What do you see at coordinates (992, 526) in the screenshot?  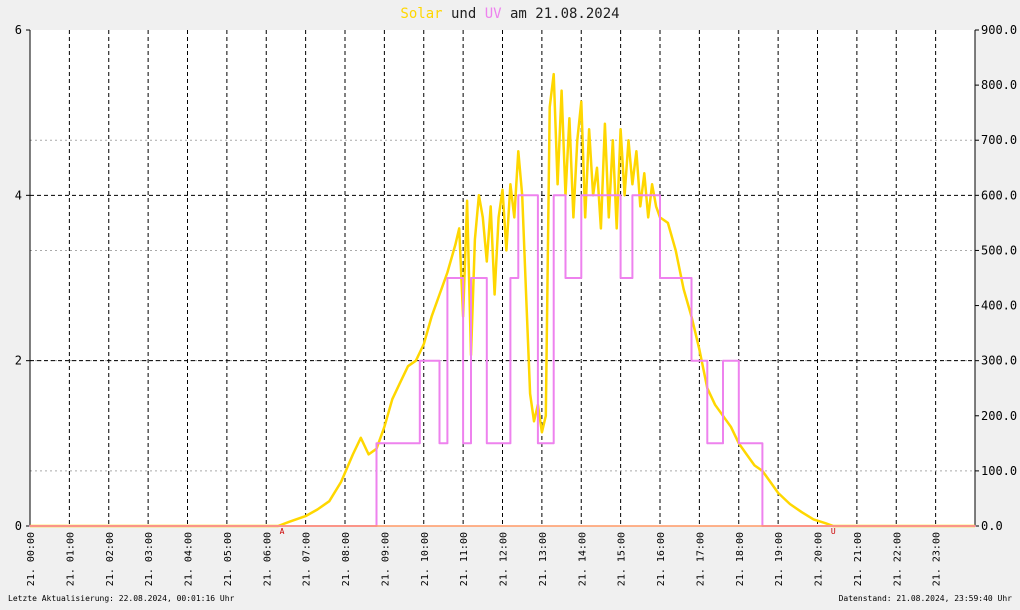 I see `y-right-tick-label-0: 0.0` at bounding box center [992, 526].